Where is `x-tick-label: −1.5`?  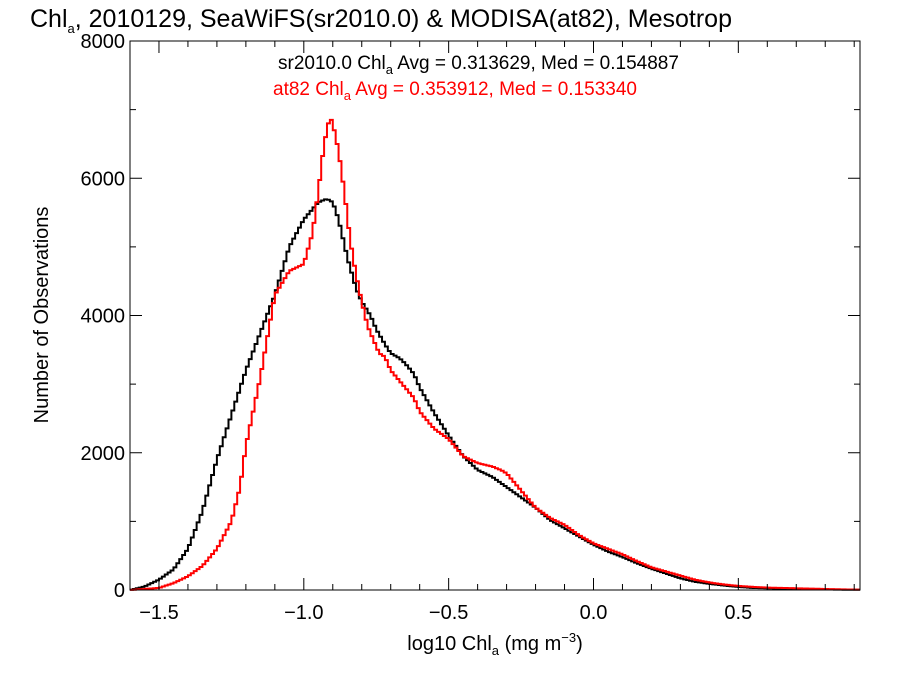 x-tick-label: −1.5 is located at coordinates (158, 613).